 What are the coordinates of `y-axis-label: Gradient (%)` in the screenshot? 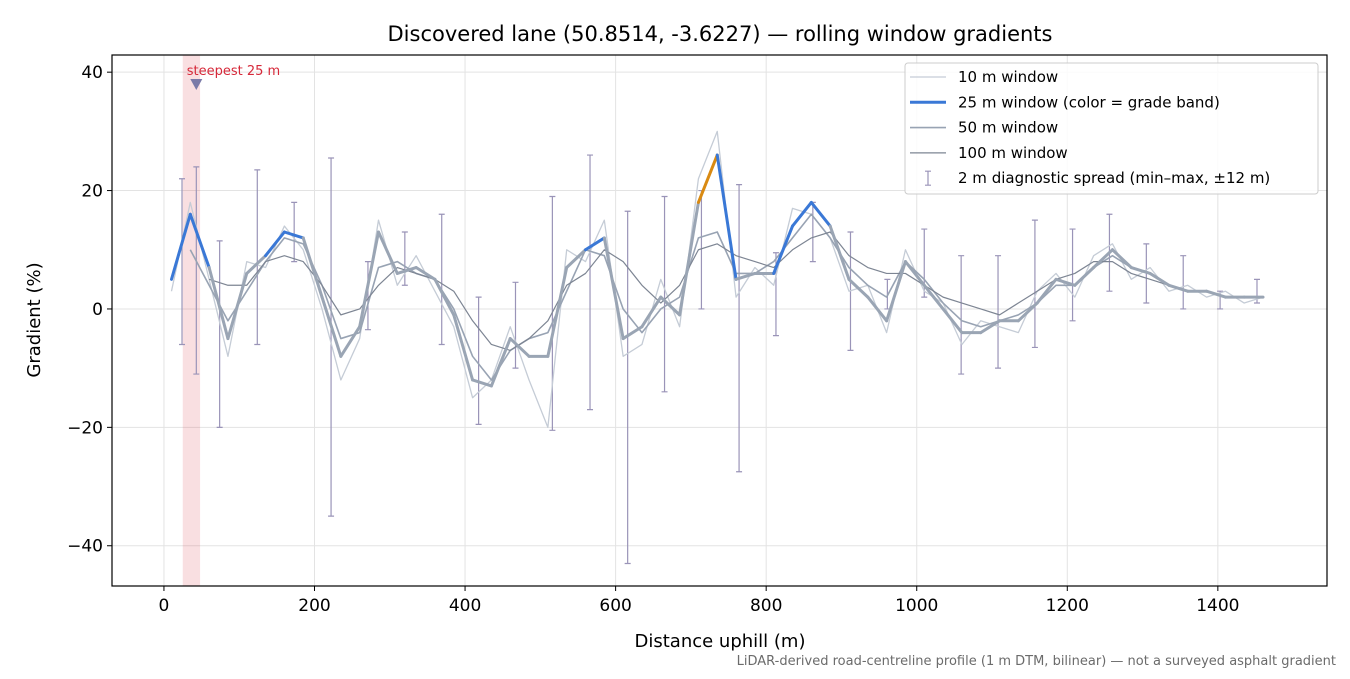 It's located at (34, 319).